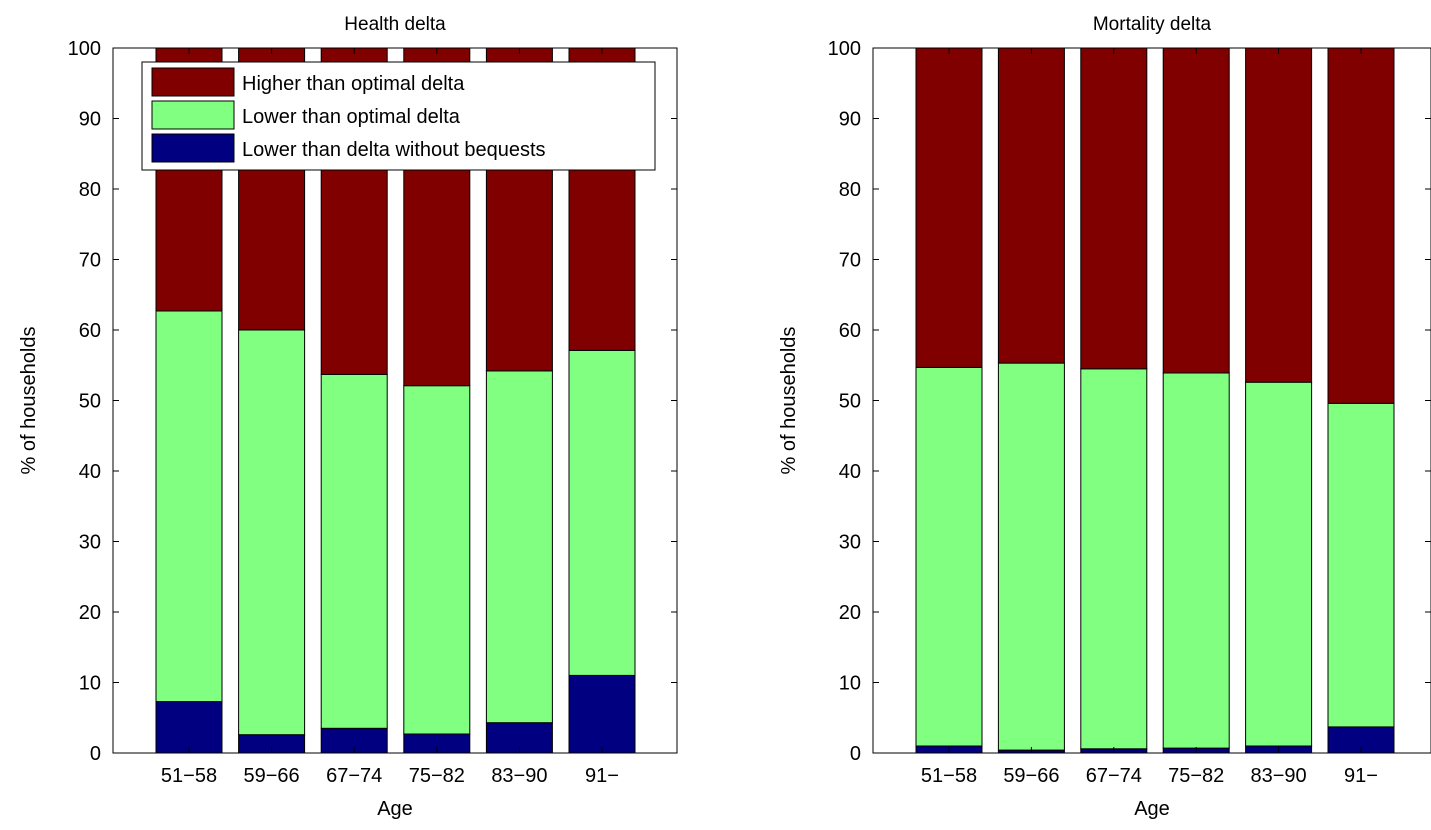 The height and width of the screenshot is (830, 1431). What do you see at coordinates (395, 24) in the screenshot?
I see `chart-title: Health delta` at bounding box center [395, 24].